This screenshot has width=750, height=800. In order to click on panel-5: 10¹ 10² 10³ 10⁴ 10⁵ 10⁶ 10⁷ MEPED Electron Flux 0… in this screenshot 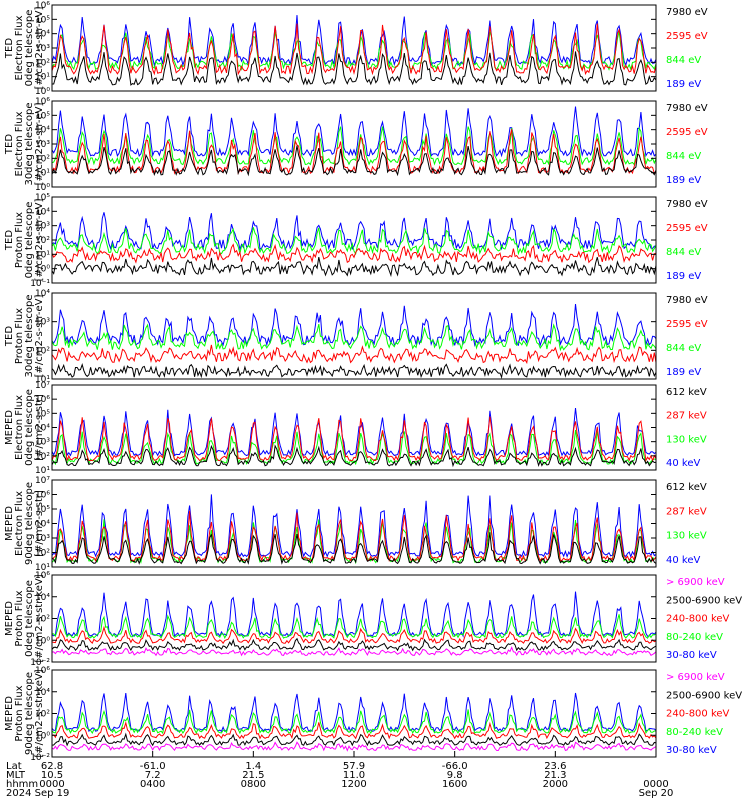, I will do `click(355, 428)`.